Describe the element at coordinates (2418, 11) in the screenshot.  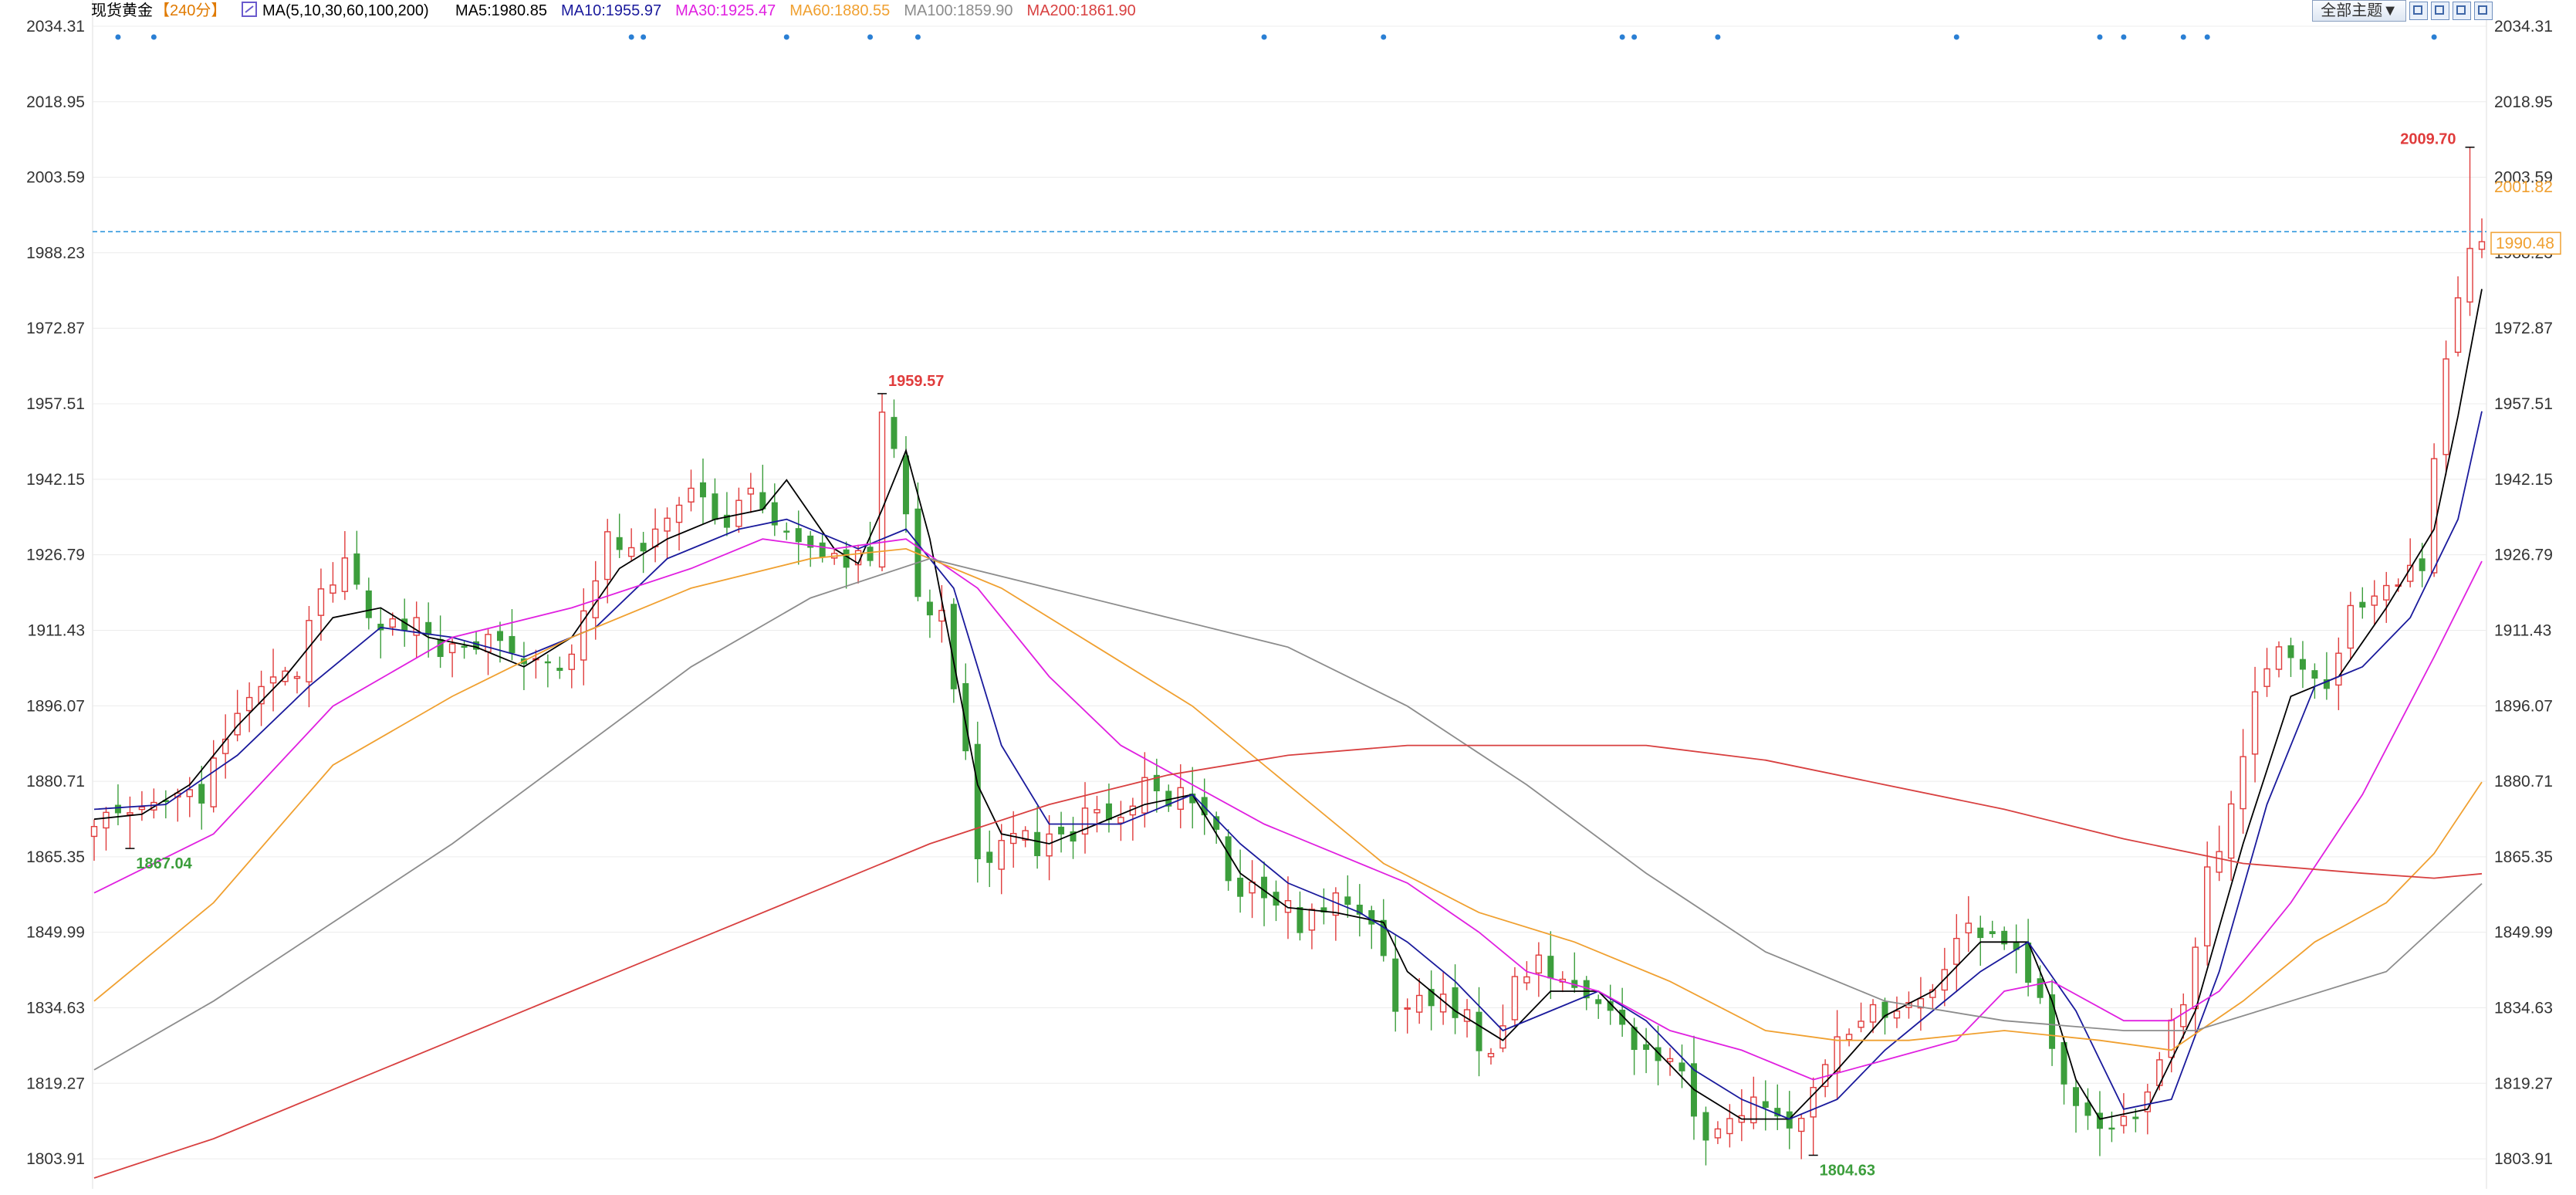
I see `zoom-in-icon` at that location.